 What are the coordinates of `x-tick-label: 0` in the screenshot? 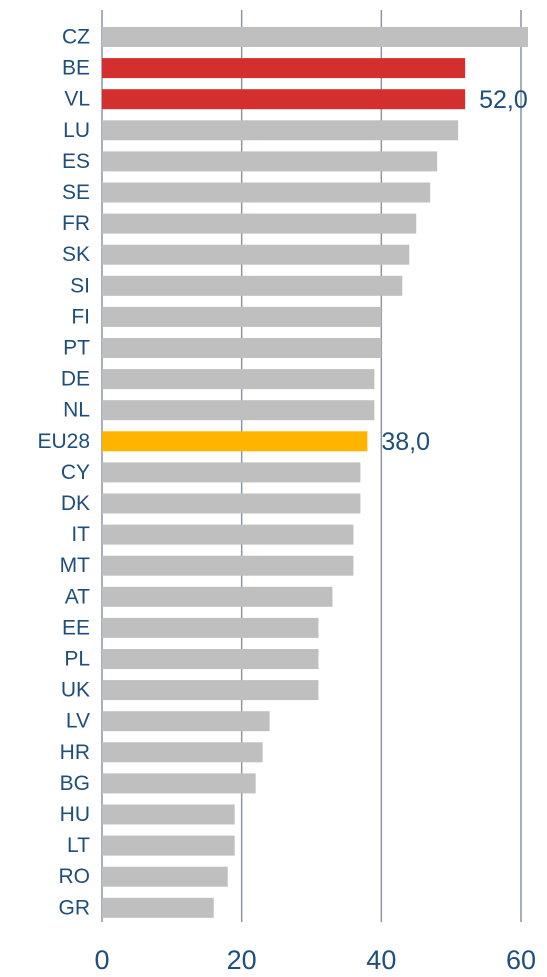 It's located at (101, 960).